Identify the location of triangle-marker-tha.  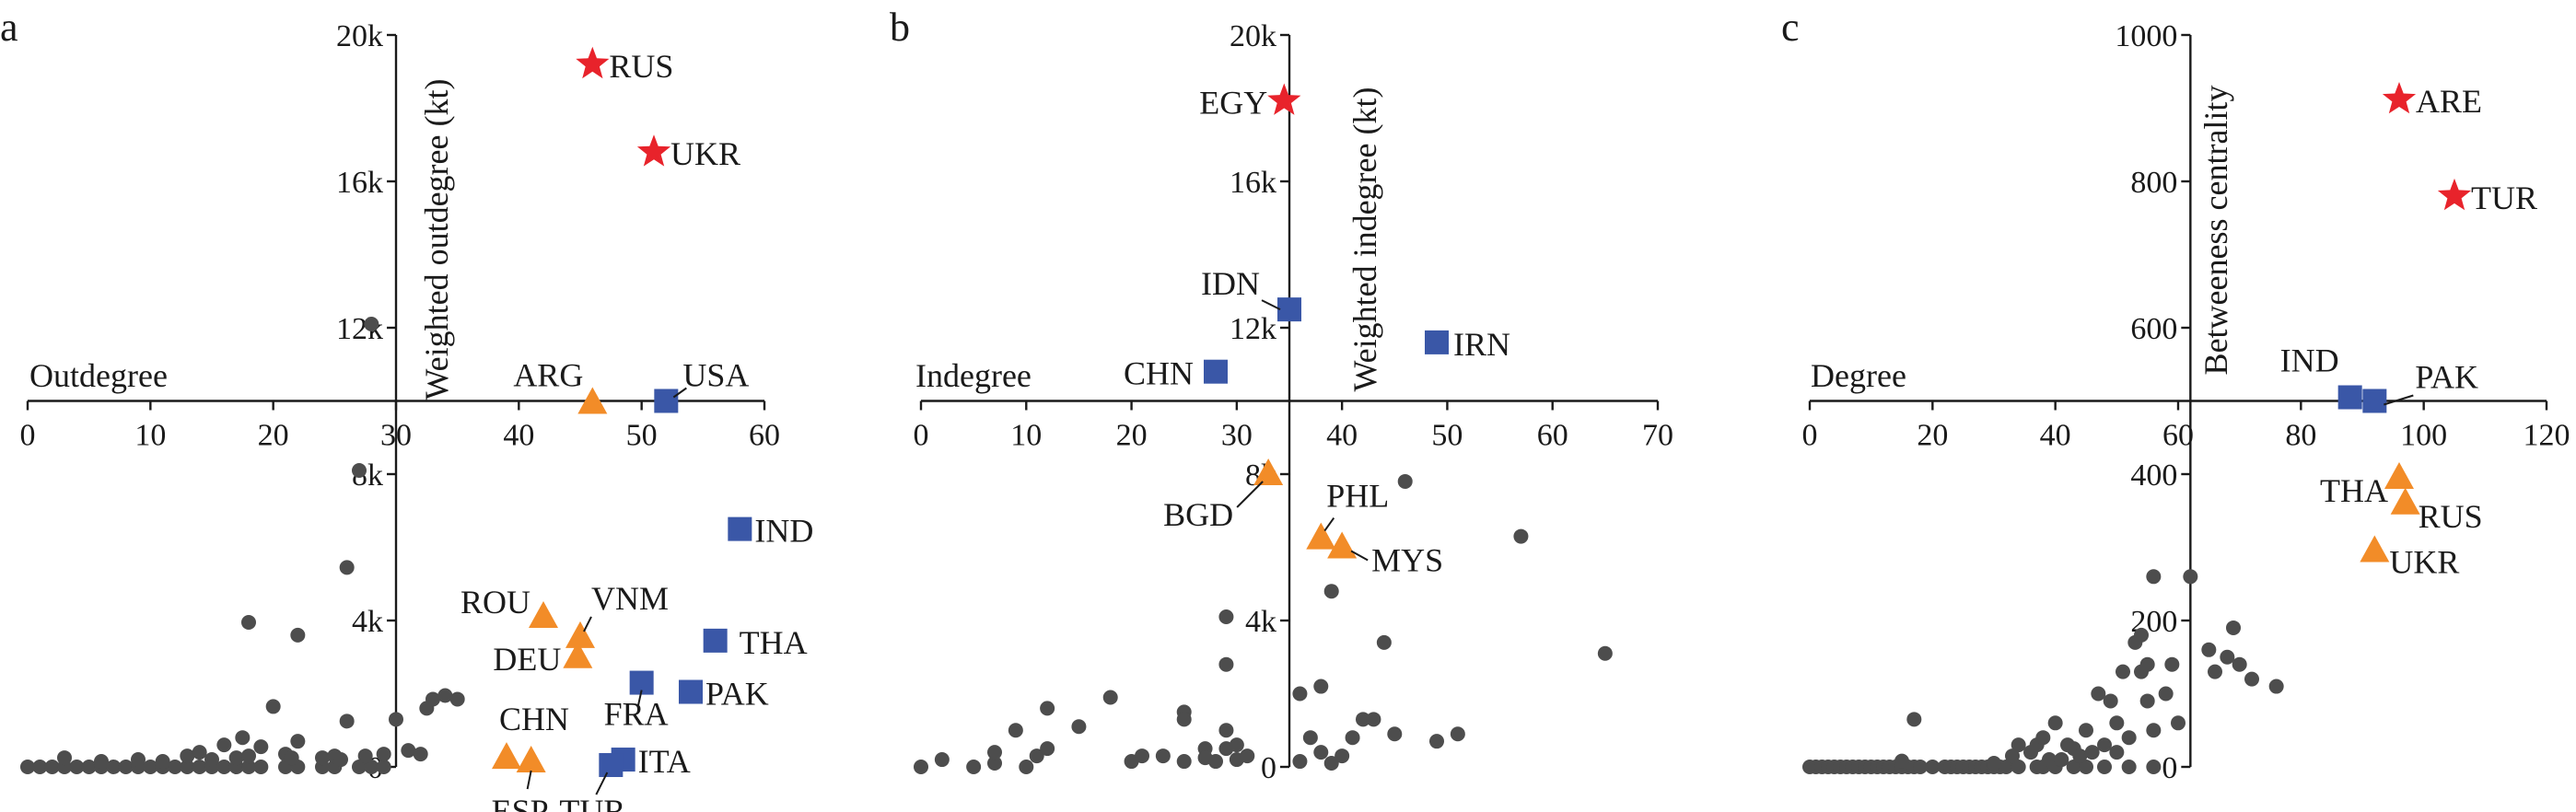
(2399, 475).